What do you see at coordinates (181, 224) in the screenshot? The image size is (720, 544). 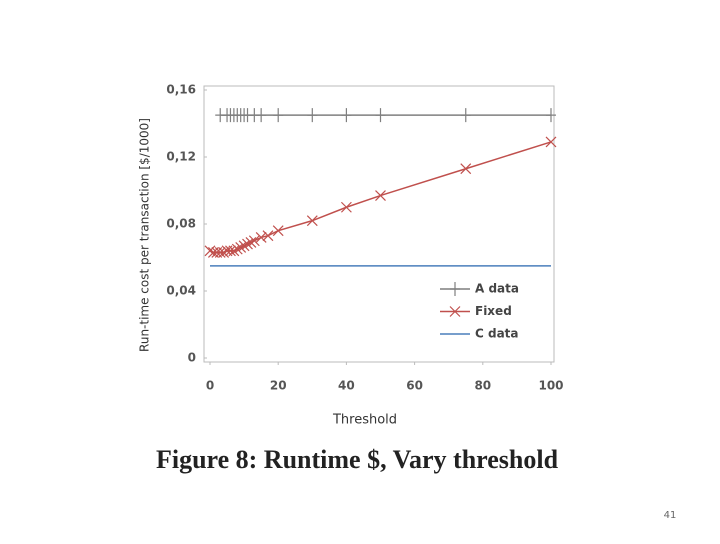 I see `y-tick-label: 0,08` at bounding box center [181, 224].